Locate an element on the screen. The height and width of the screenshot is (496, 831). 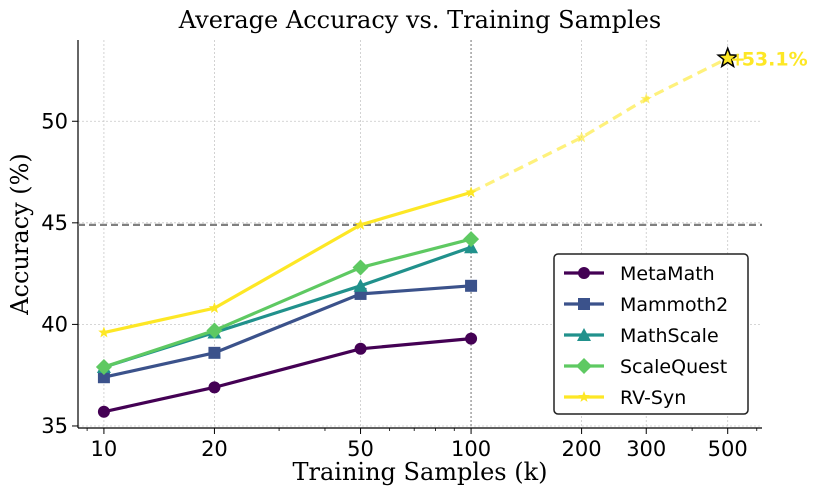
y-axis-label: Accuracy (%) is located at coordinates (20, 234).